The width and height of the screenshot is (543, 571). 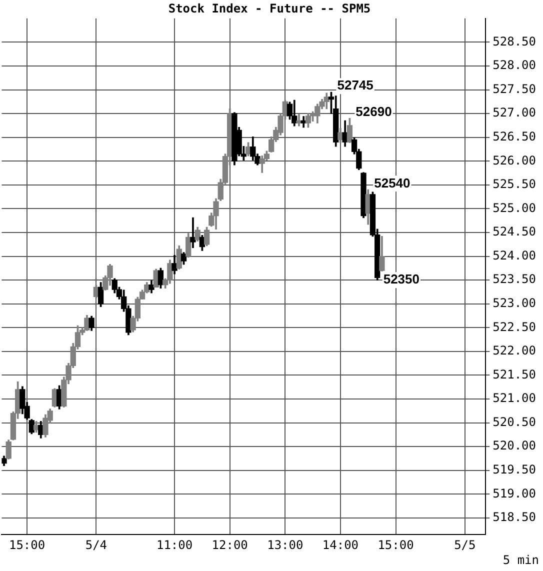 I want to click on y-tick-label: 522.00, so click(x=514, y=351).